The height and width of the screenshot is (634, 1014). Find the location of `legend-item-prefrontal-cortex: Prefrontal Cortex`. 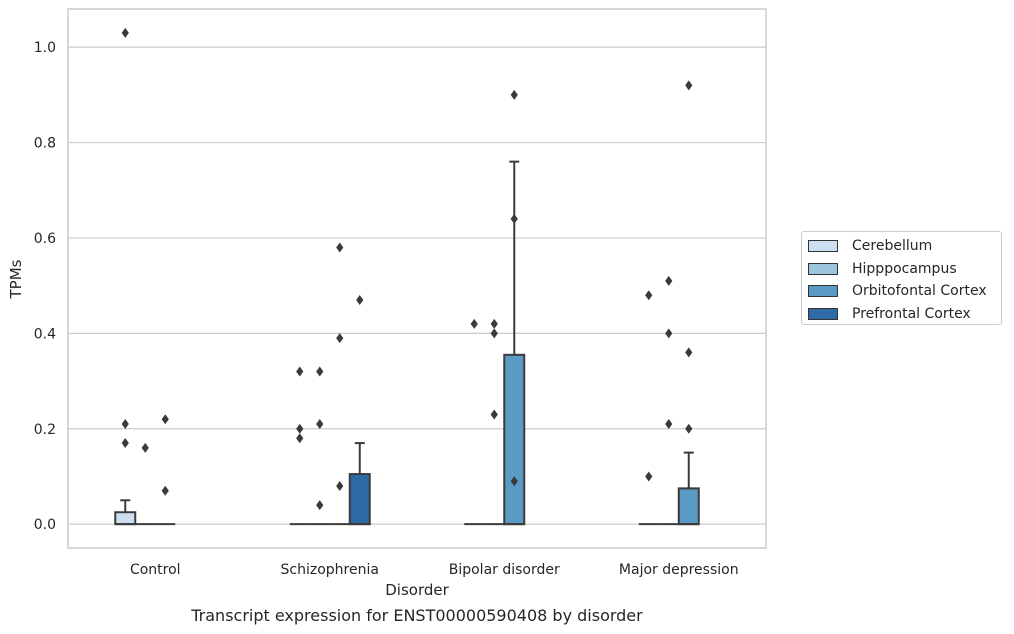

legend-item-prefrontal-cortex: Prefrontal Cortex is located at coordinates (904, 314).